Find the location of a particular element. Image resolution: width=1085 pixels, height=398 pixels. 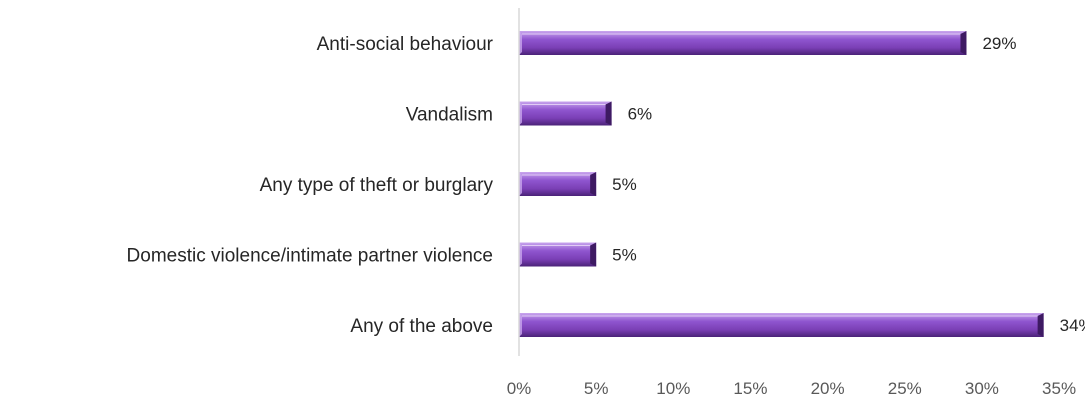

x-tick-label: 30% is located at coordinates (982, 388).